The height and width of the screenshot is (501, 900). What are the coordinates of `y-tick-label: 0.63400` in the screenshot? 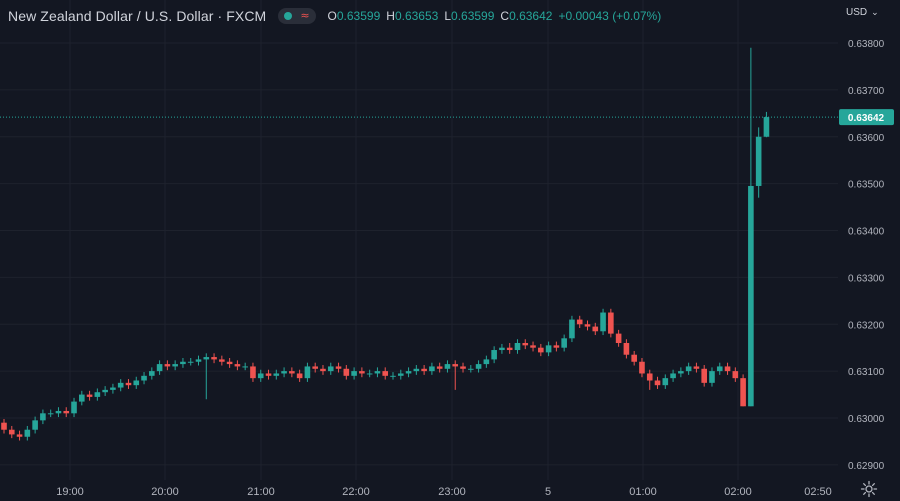 It's located at (866, 232).